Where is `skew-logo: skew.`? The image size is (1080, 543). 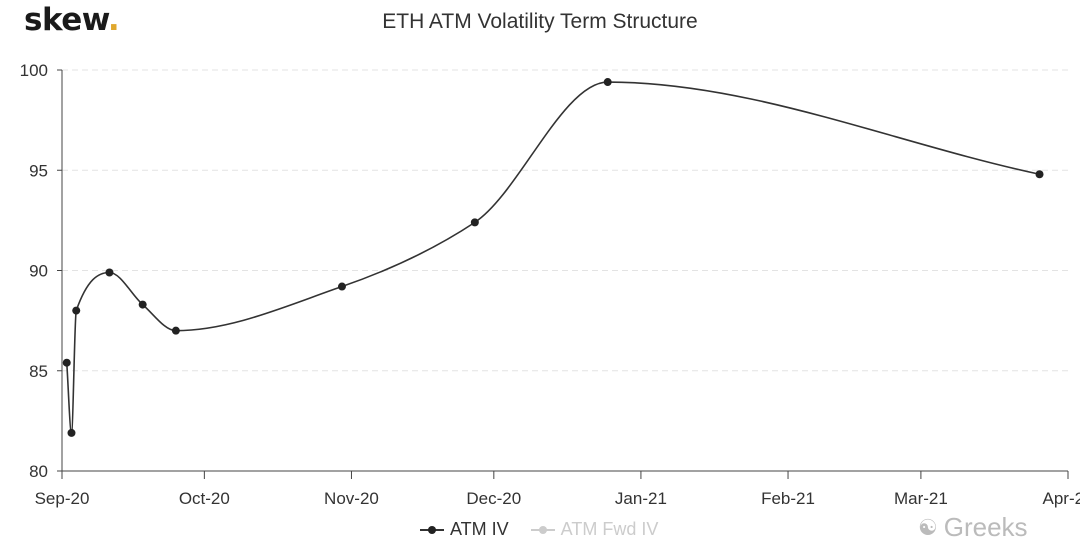
skew-logo: skew. is located at coordinates (72, 20).